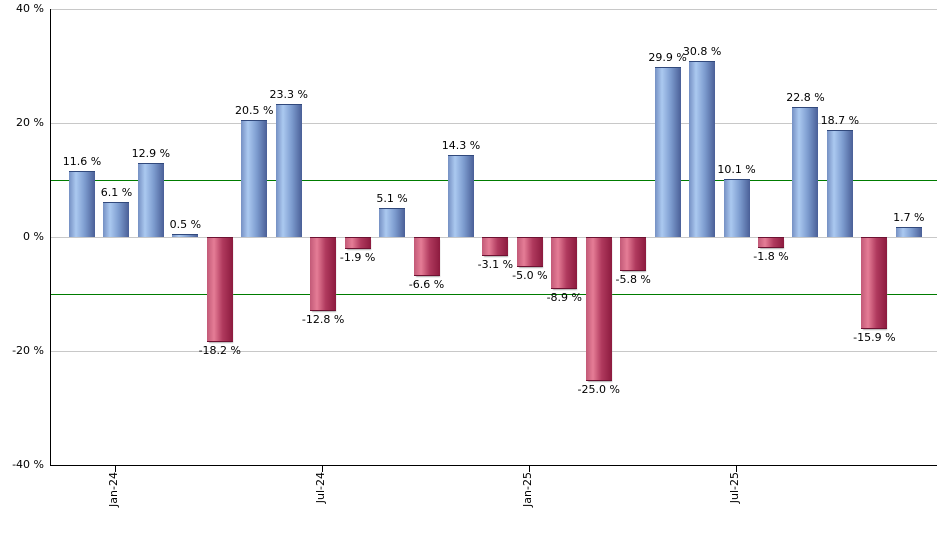  What do you see at coordinates (633, 280) in the screenshot?
I see `bar-value-label: -5.8 %` at bounding box center [633, 280].